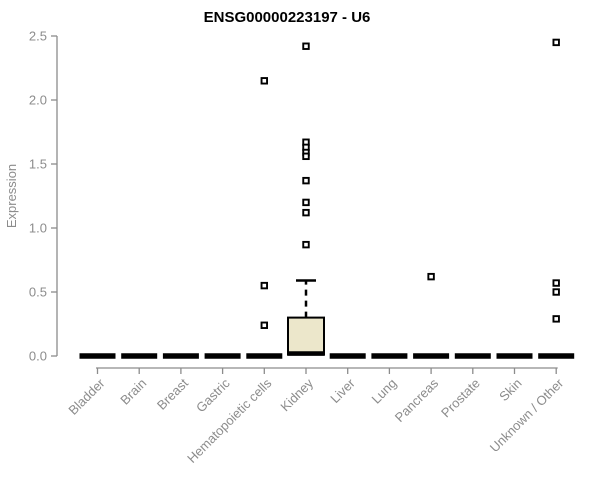 This screenshot has width=600, height=500. I want to click on x-category-label: Brain, so click(133, 392).